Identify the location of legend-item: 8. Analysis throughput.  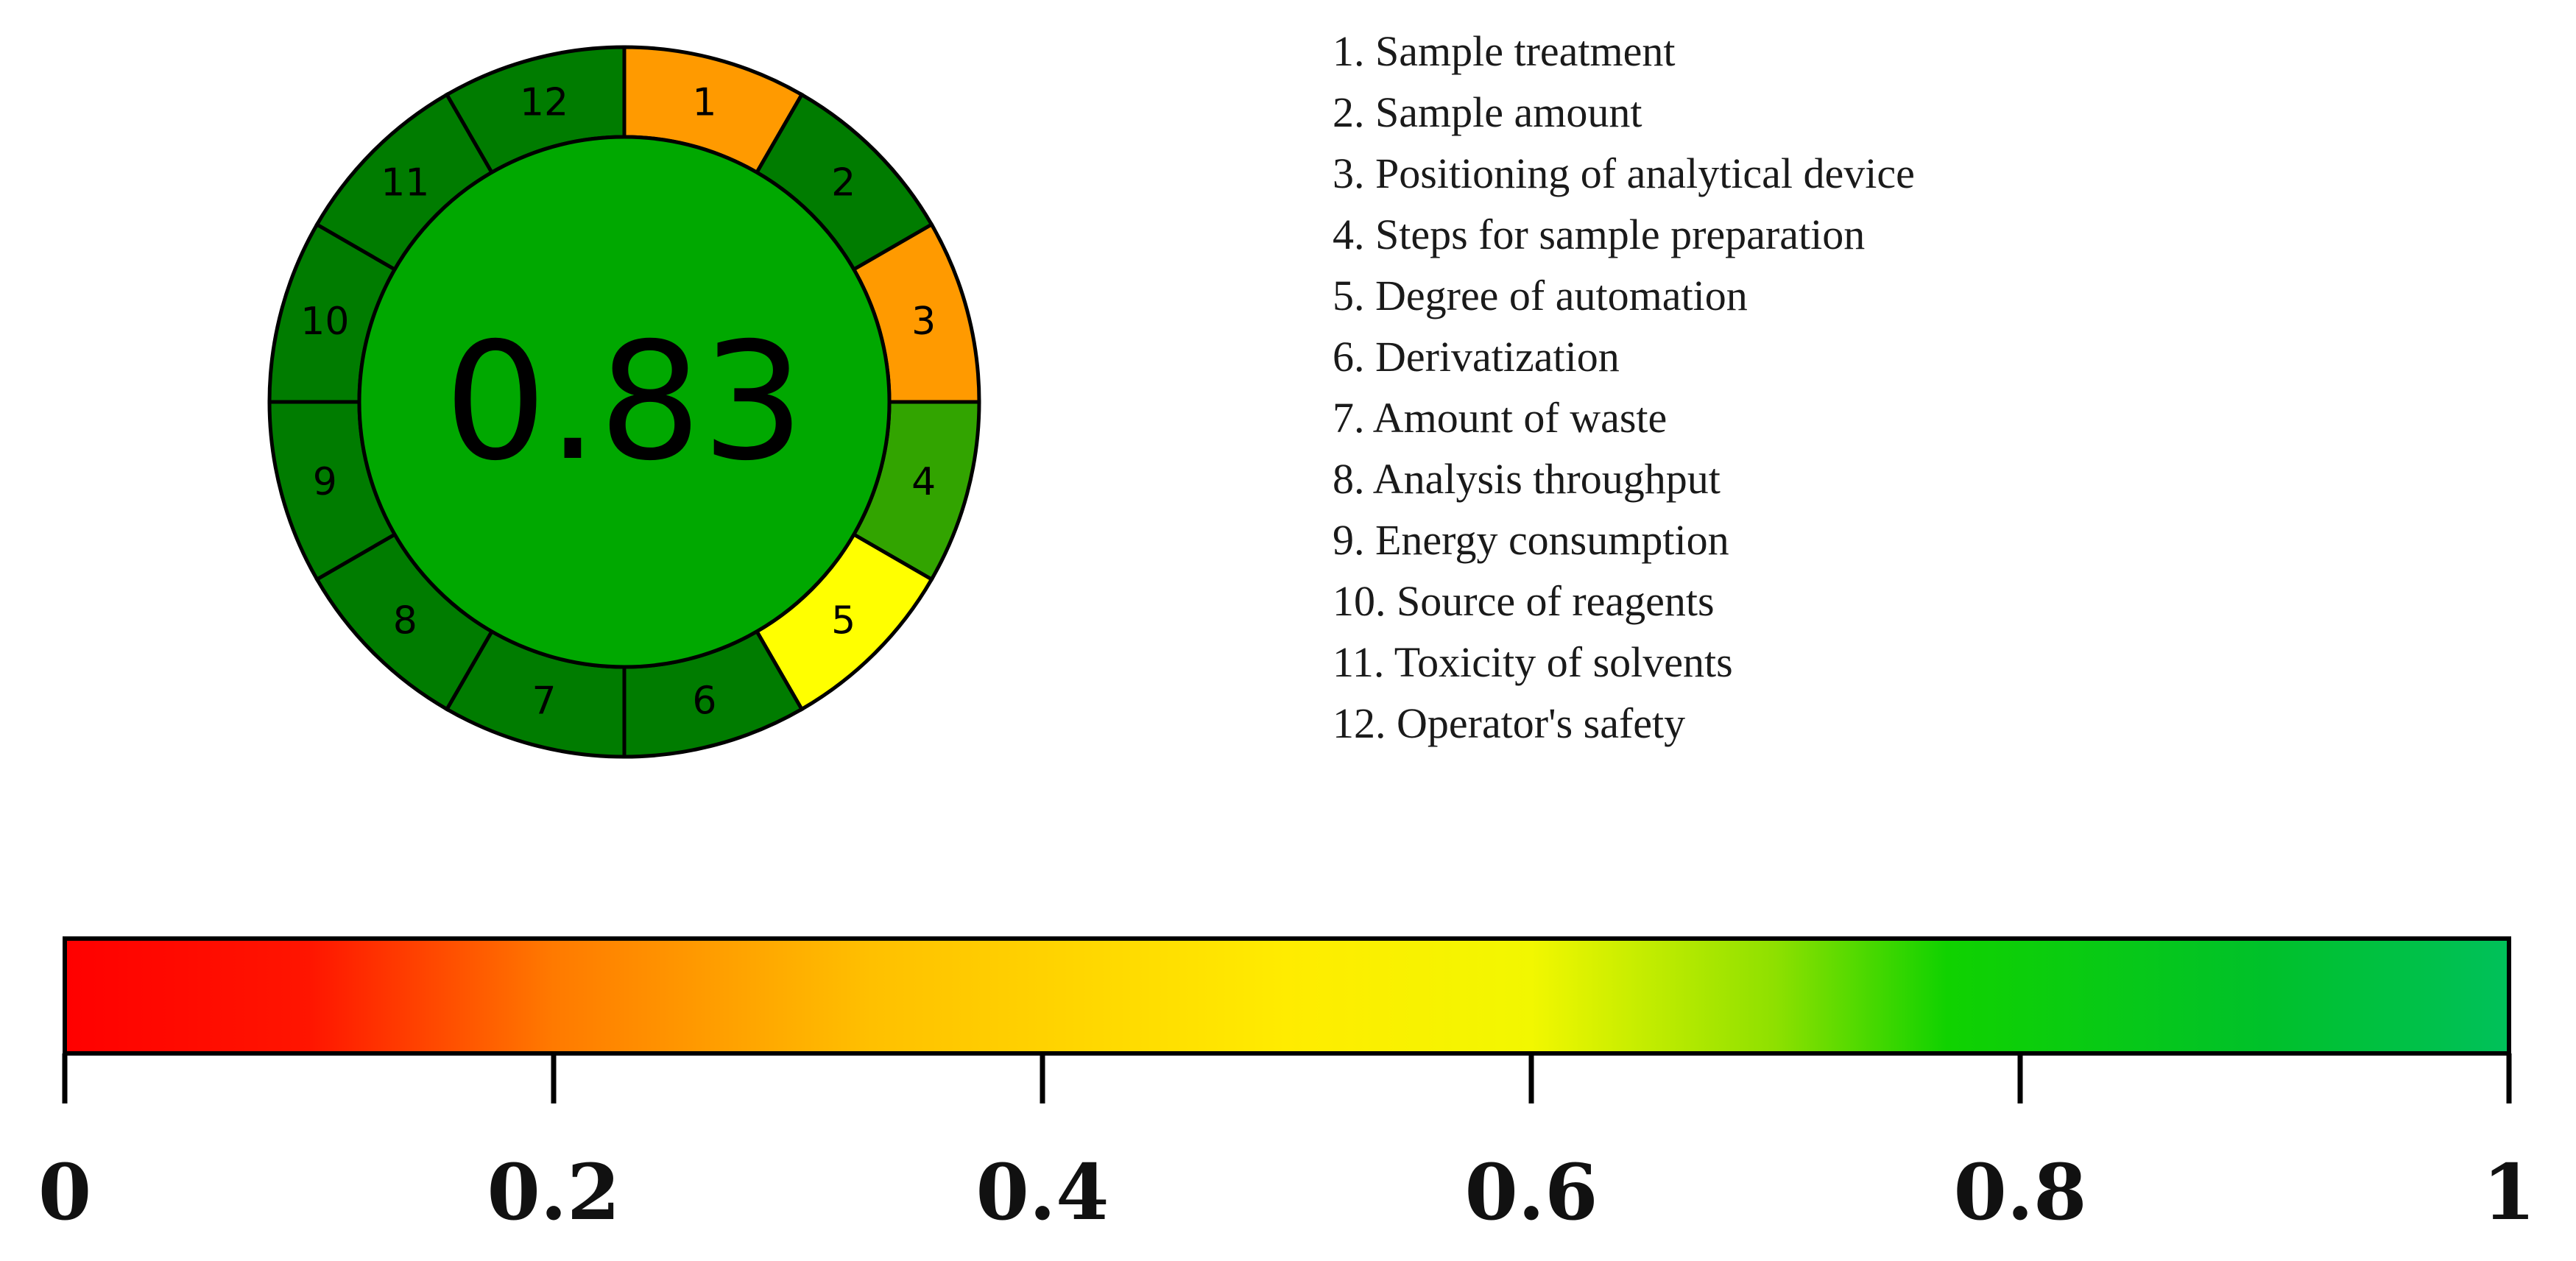
(1527, 479).